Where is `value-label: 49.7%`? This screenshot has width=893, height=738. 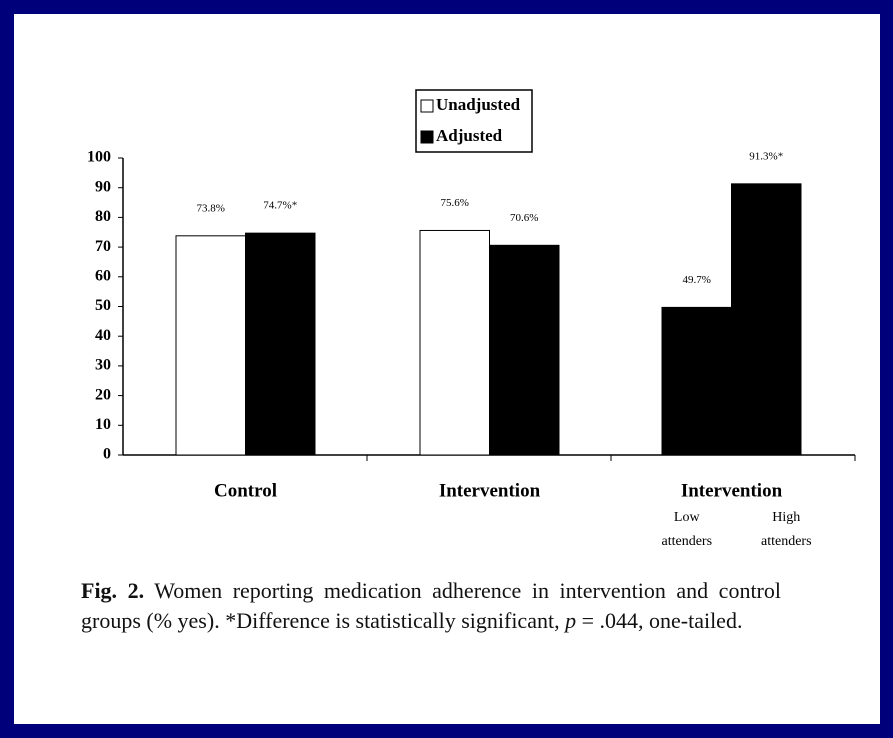
value-label: 49.7% is located at coordinates (697, 280).